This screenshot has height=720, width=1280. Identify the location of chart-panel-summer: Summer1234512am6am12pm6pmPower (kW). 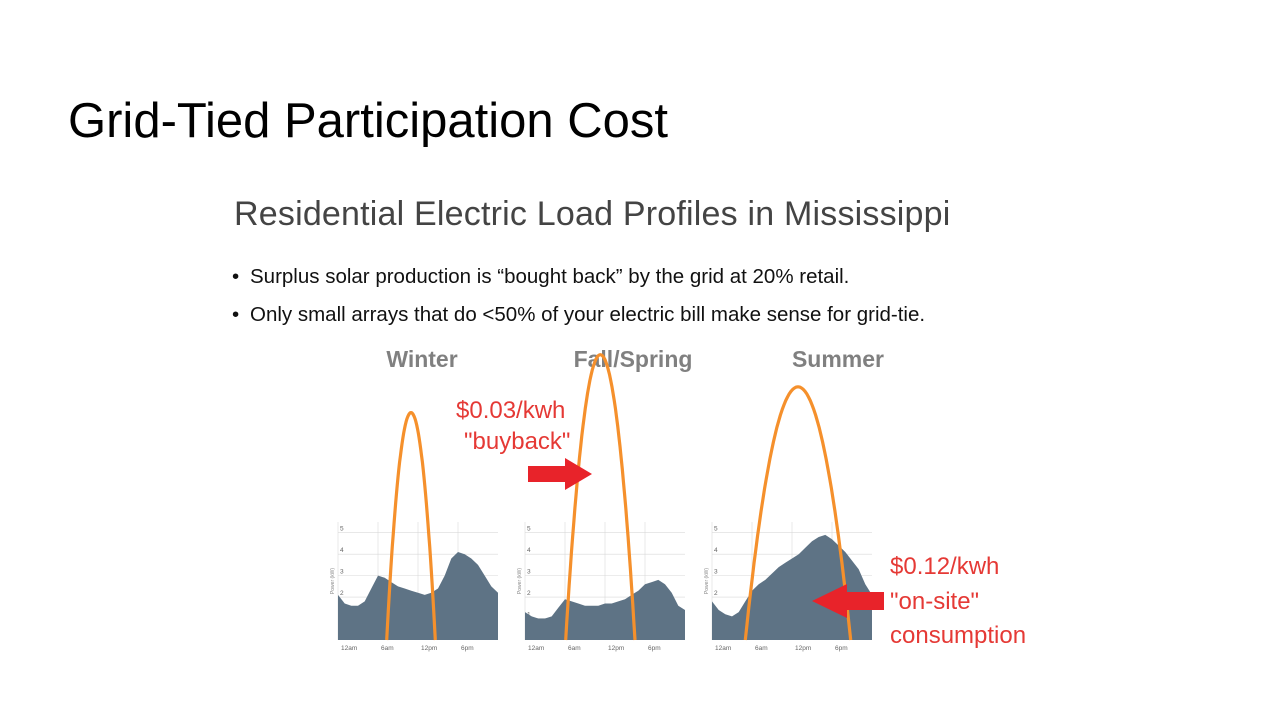
(794, 499).